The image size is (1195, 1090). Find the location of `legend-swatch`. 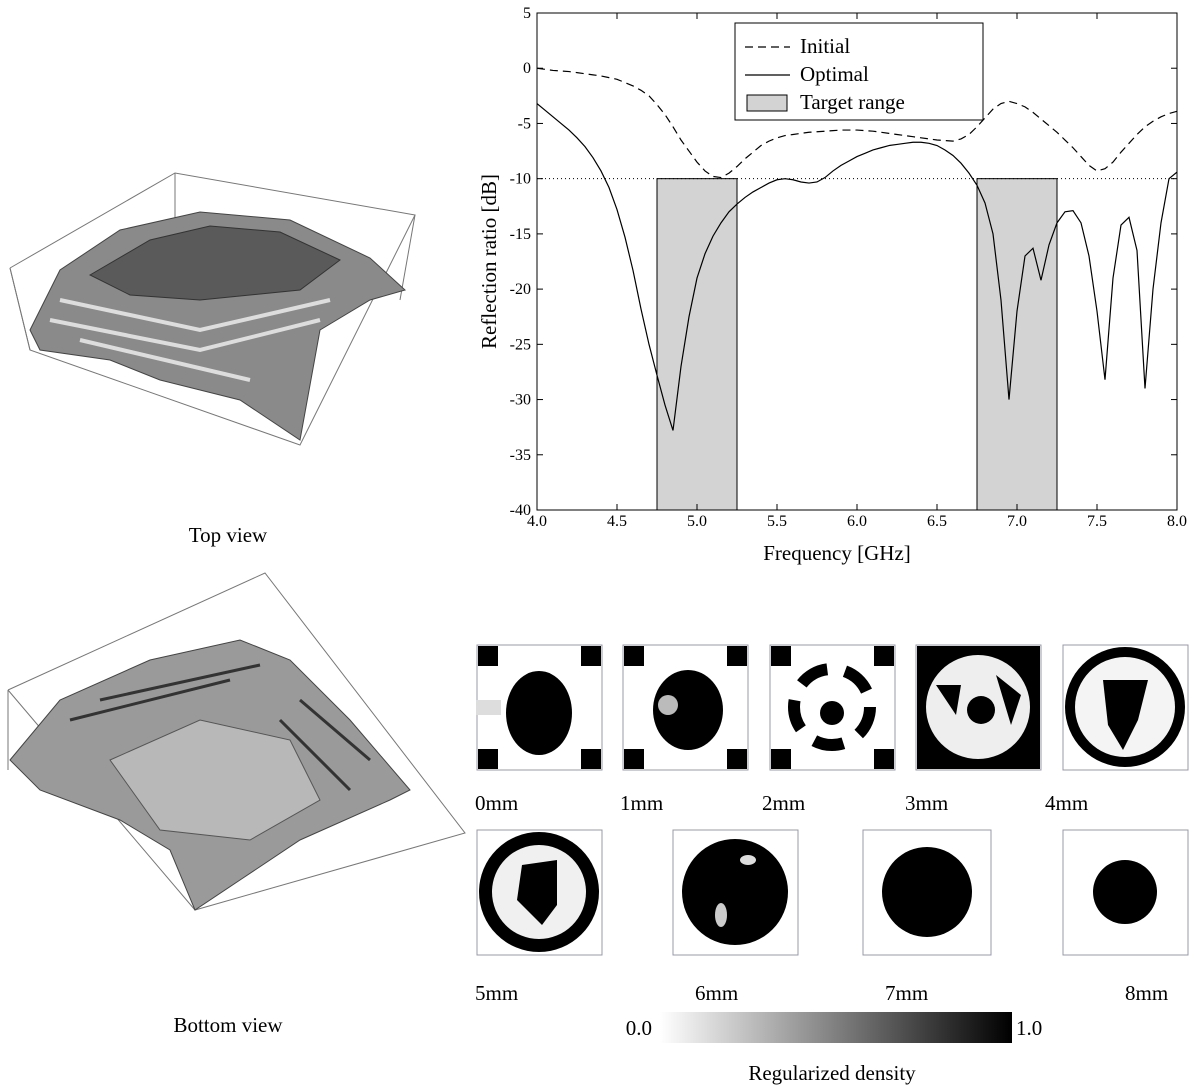

legend-swatch is located at coordinates (767, 103).